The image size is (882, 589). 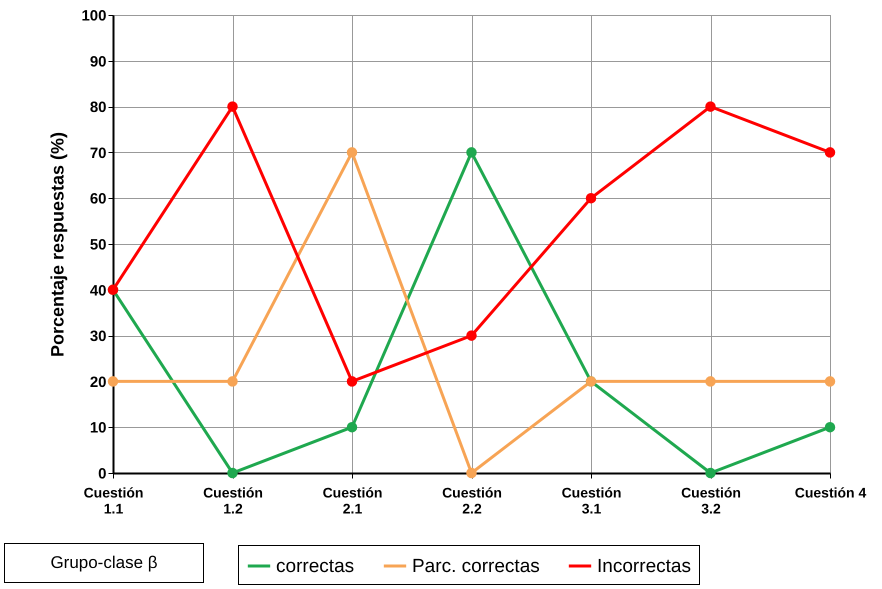 I want to click on x-tick-label: Cuestión 3.2, so click(x=711, y=500).